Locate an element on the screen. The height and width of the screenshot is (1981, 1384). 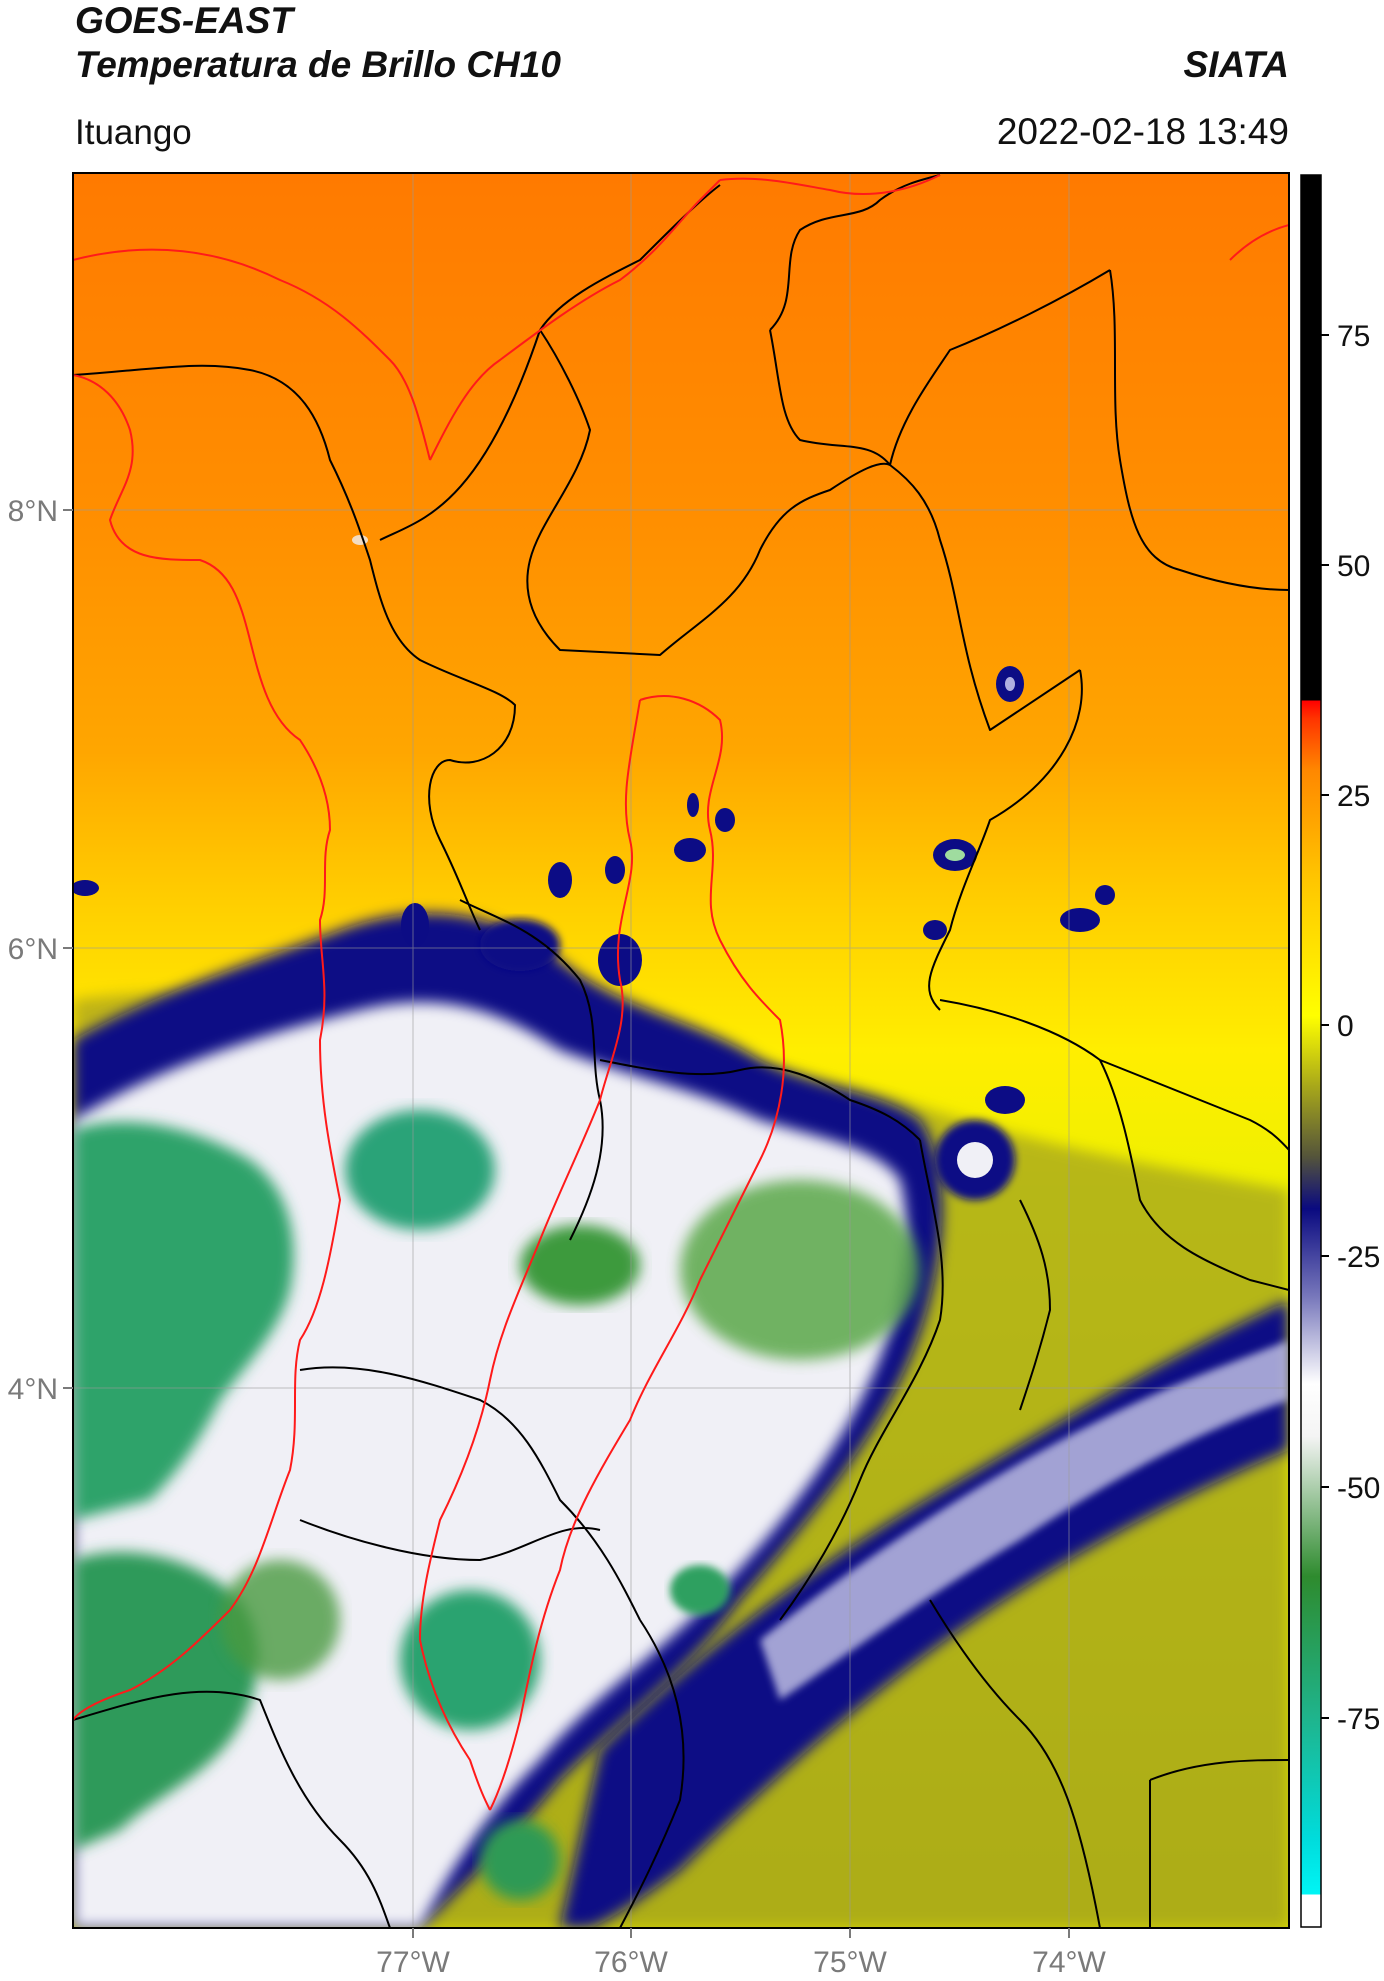
lon-label-76w: 76°W is located at coordinates (631, 1962).